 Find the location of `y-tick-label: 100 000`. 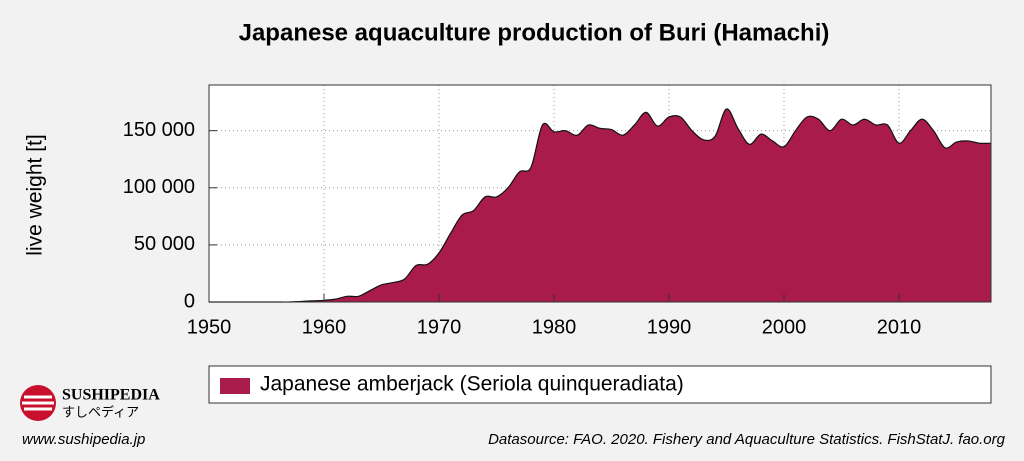

y-tick-label: 100 000 is located at coordinates (159, 187).